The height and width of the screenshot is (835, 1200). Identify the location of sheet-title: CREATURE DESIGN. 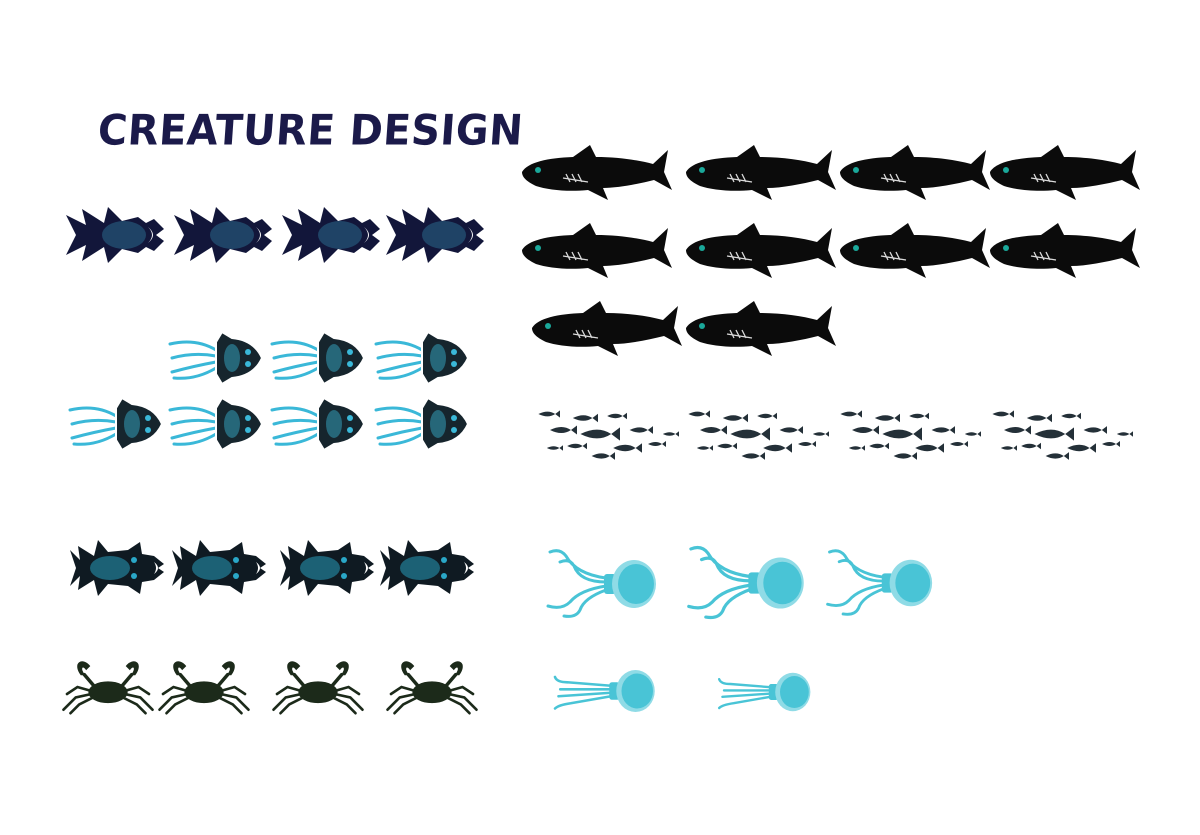
(310, 131).